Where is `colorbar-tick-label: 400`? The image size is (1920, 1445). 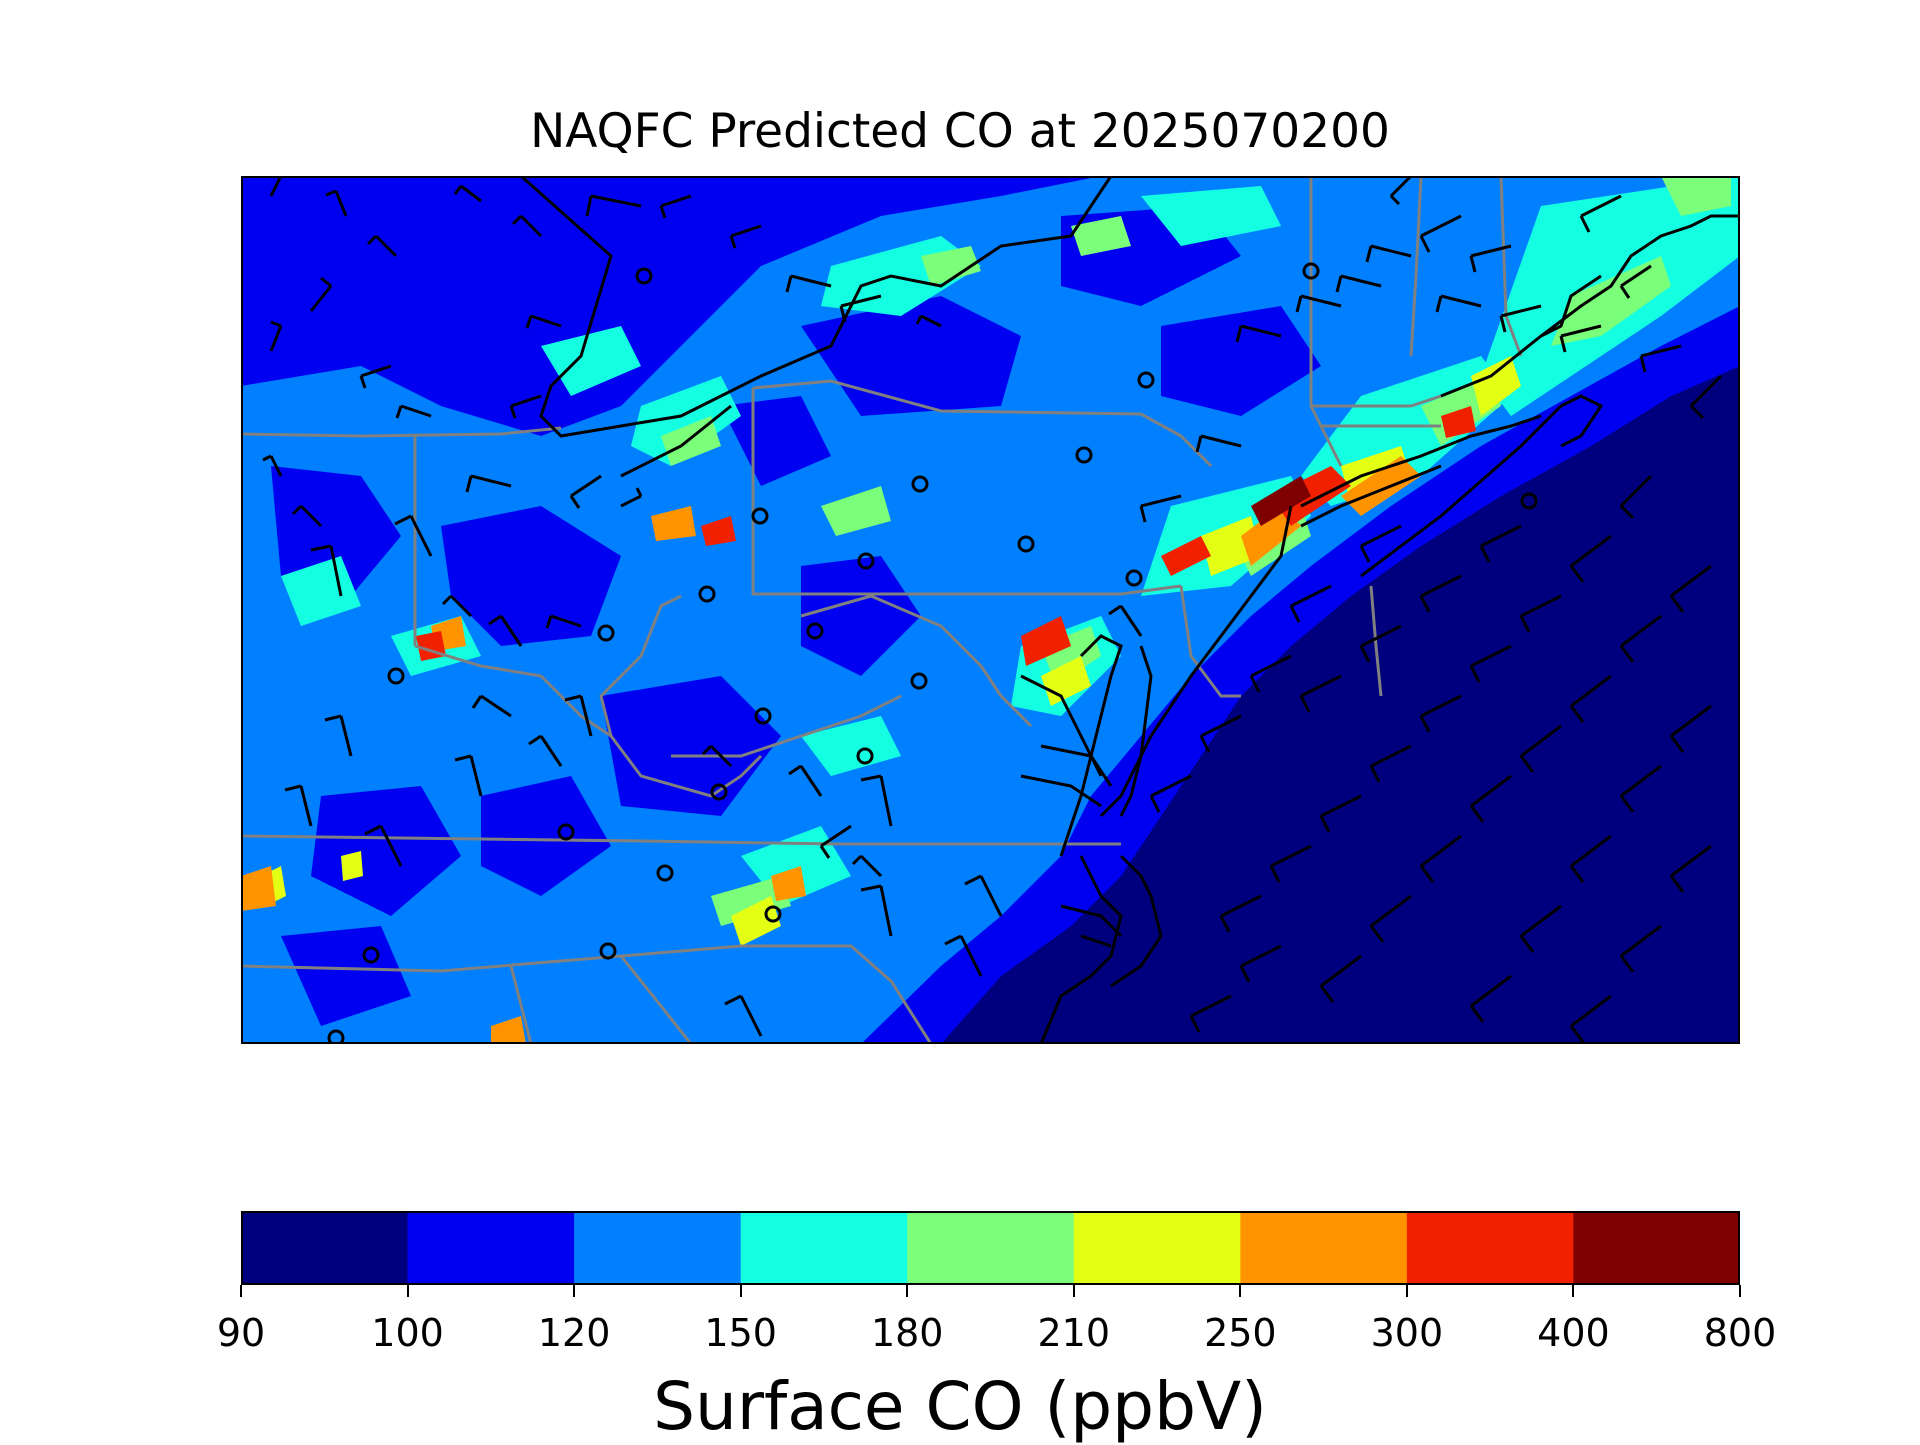 colorbar-tick-label: 400 is located at coordinates (1573, 1333).